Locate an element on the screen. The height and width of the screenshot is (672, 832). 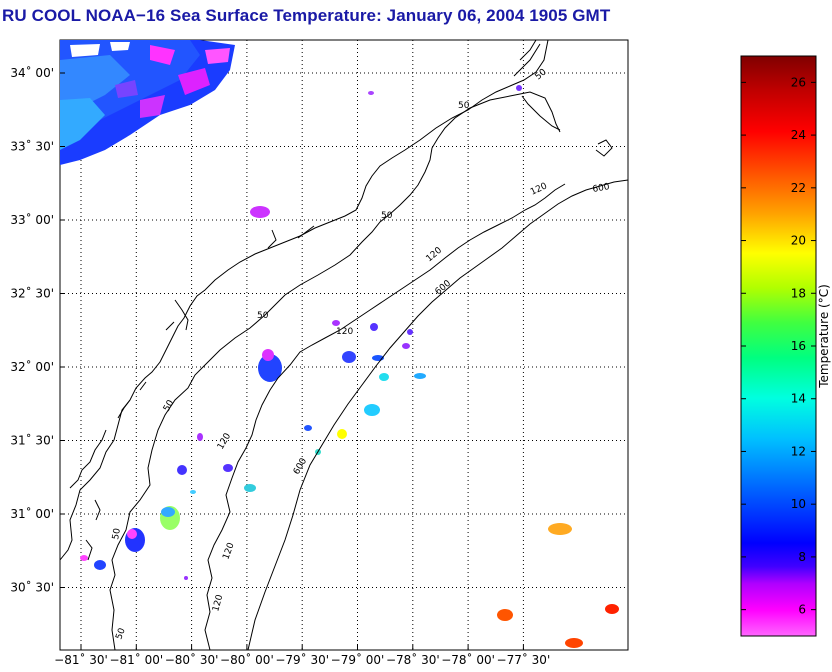
lon-tick-label: −77˚ 30' is located at coordinates (524, 659).